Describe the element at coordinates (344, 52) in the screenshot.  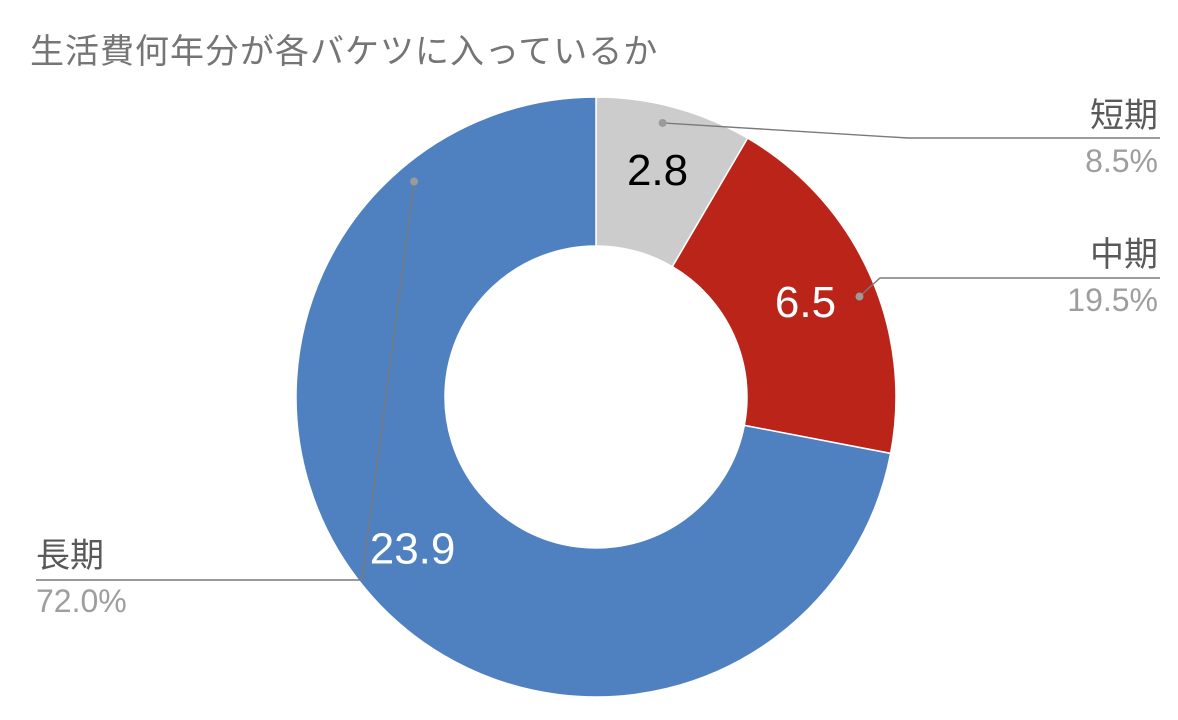
I see `chart-title: 生活費何年分が各バケツに入っているか` at that location.